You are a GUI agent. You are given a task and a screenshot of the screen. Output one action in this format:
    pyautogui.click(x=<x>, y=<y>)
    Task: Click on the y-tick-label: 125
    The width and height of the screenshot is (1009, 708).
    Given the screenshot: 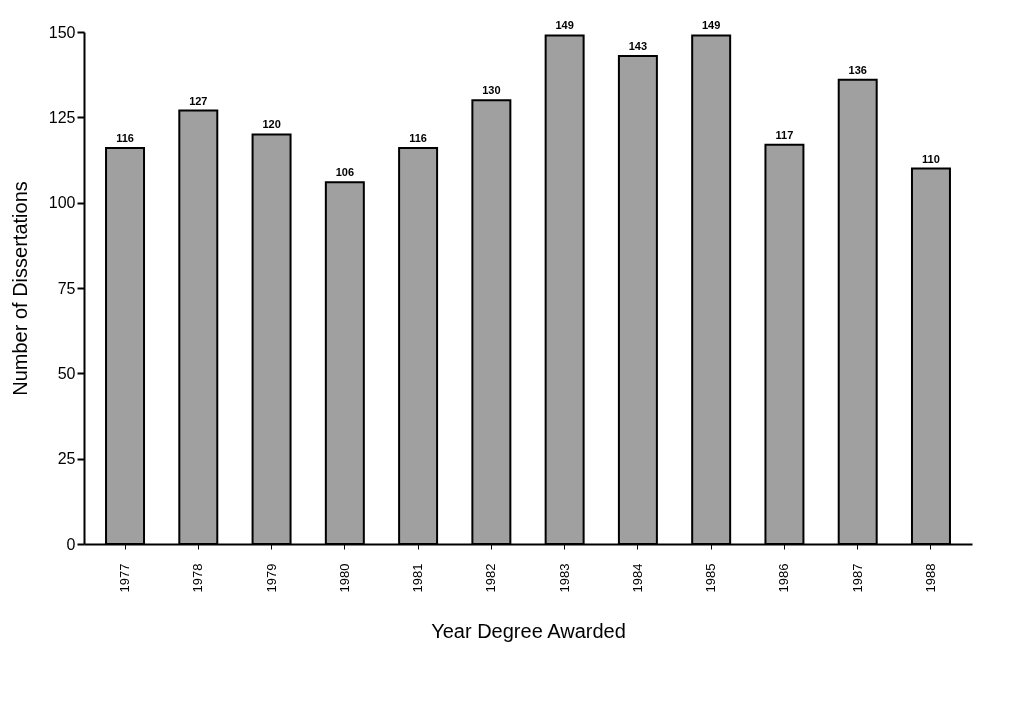 What is the action you would take?
    pyautogui.click(x=62, y=117)
    